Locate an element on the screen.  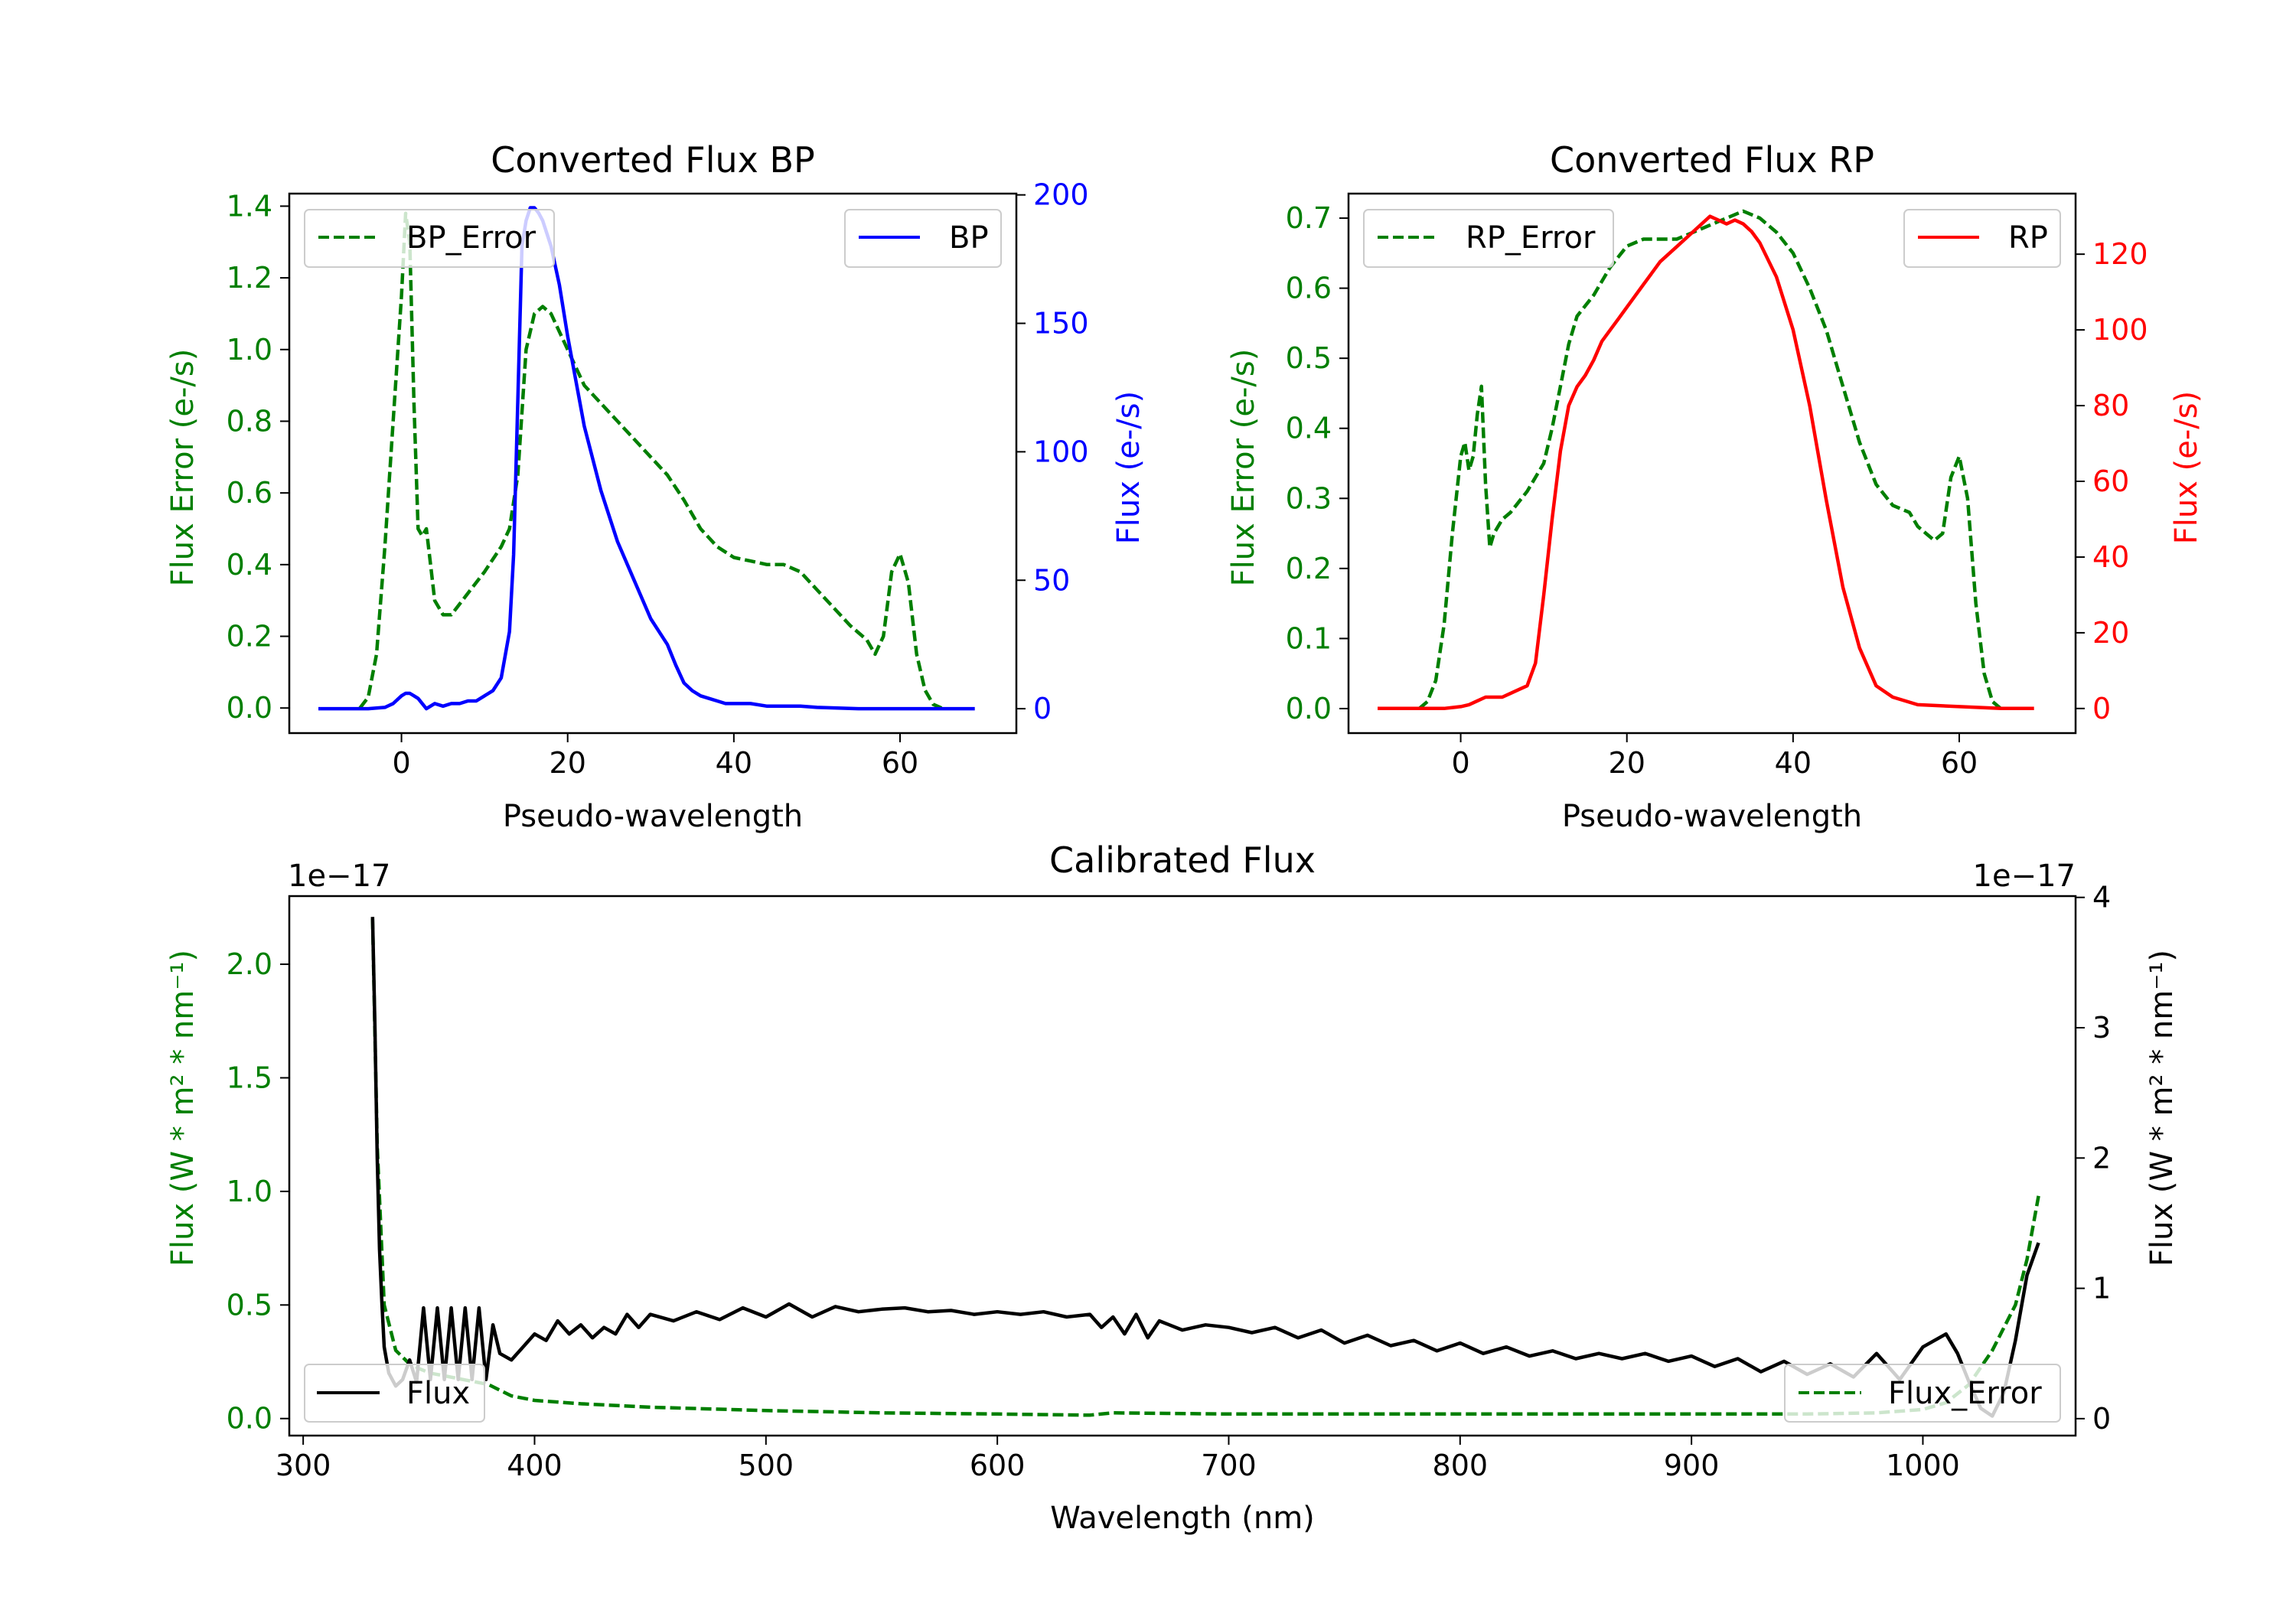
rp-series-layer is located at coordinates (1706, 460).